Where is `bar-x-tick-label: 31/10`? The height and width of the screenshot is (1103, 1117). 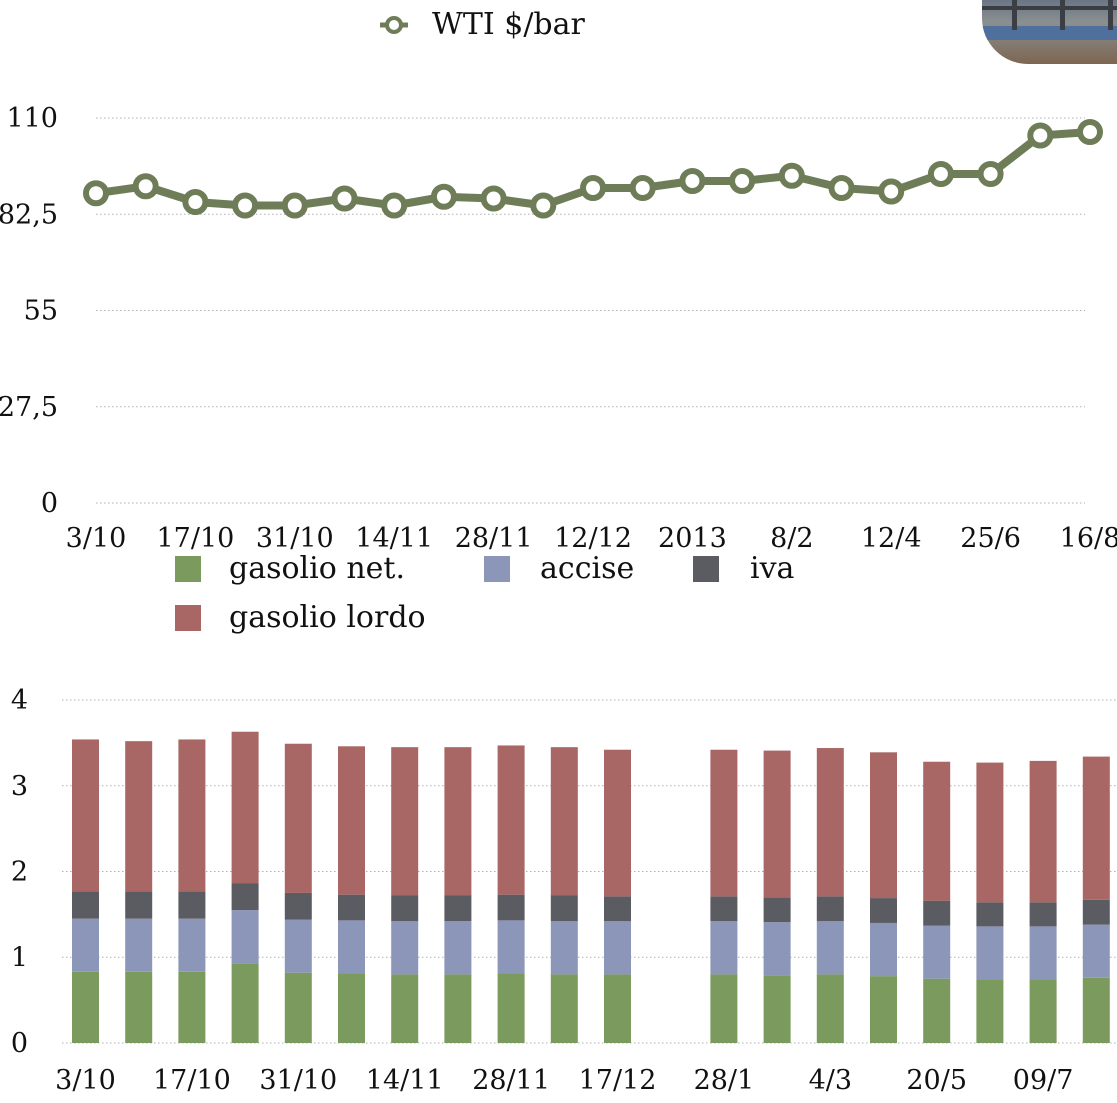 bar-x-tick-label: 31/10 is located at coordinates (298, 1080).